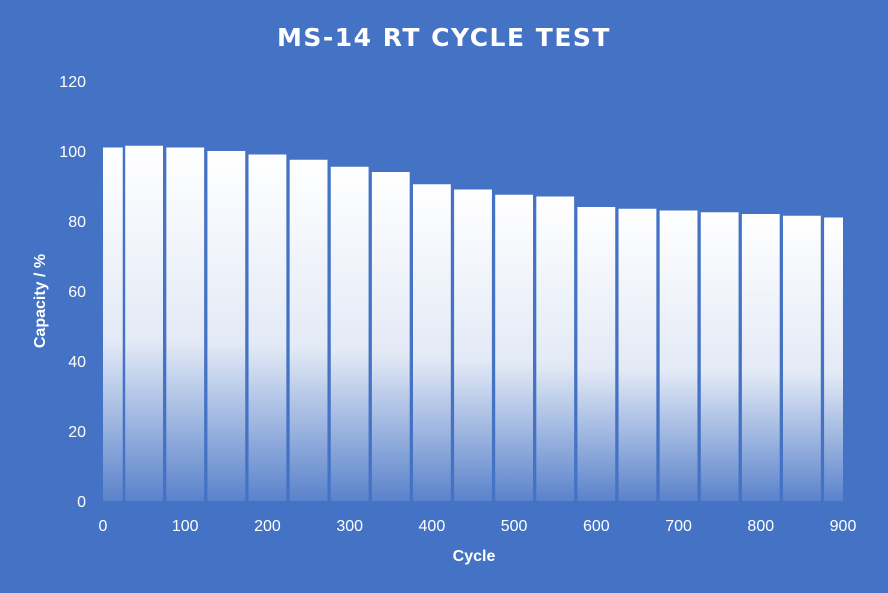  I want to click on x-tick-label: 100, so click(185, 526).